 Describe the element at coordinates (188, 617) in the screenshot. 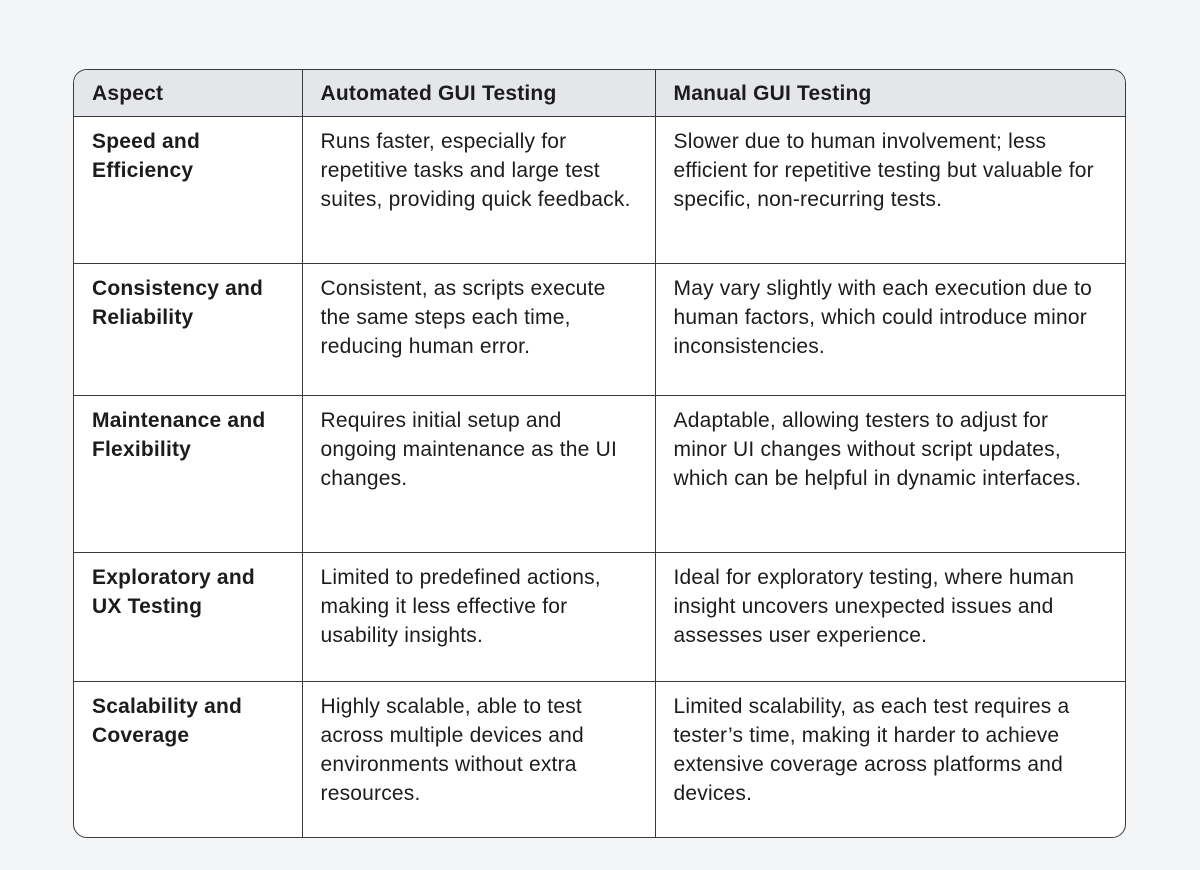

I see `aspect-cell: Exploratory and UX Testing` at that location.